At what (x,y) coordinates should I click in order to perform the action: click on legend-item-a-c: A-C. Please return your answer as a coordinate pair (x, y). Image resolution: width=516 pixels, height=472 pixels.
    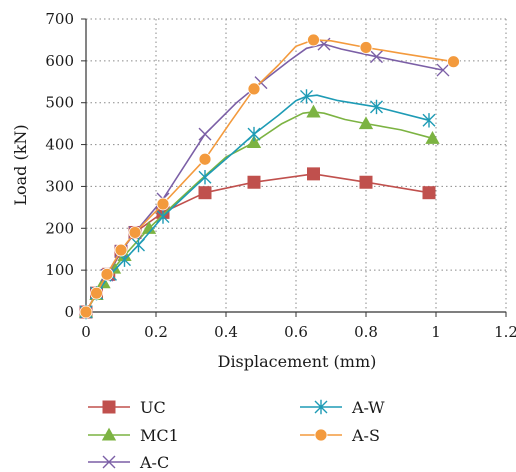
    Looking at the image, I should click on (128, 462).